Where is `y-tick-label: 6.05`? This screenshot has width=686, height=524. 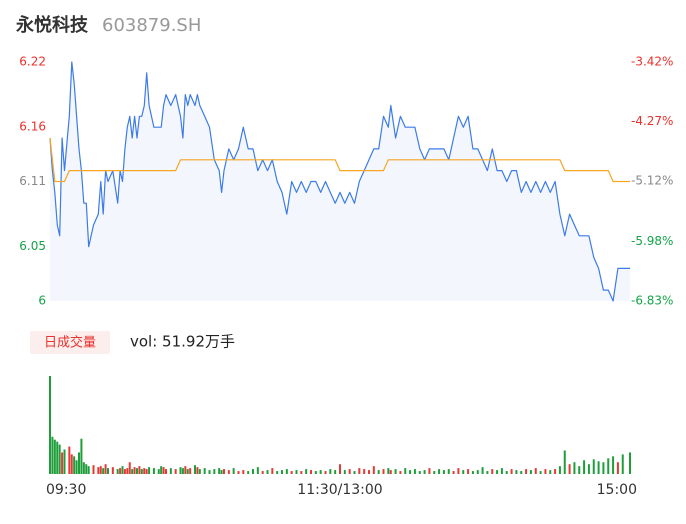 y-tick-label: 6.05 is located at coordinates (32, 246).